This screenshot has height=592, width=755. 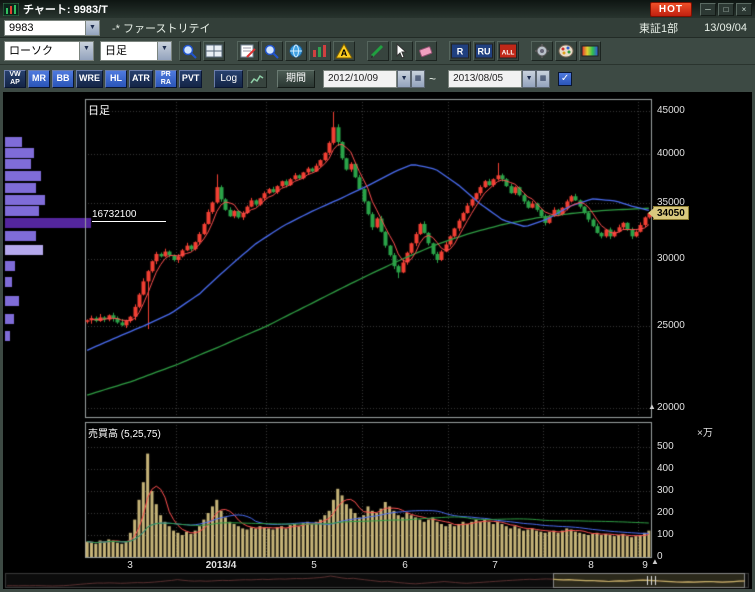 What do you see at coordinates (542, 51) in the screenshot?
I see `settings-gear-icon` at bounding box center [542, 51].